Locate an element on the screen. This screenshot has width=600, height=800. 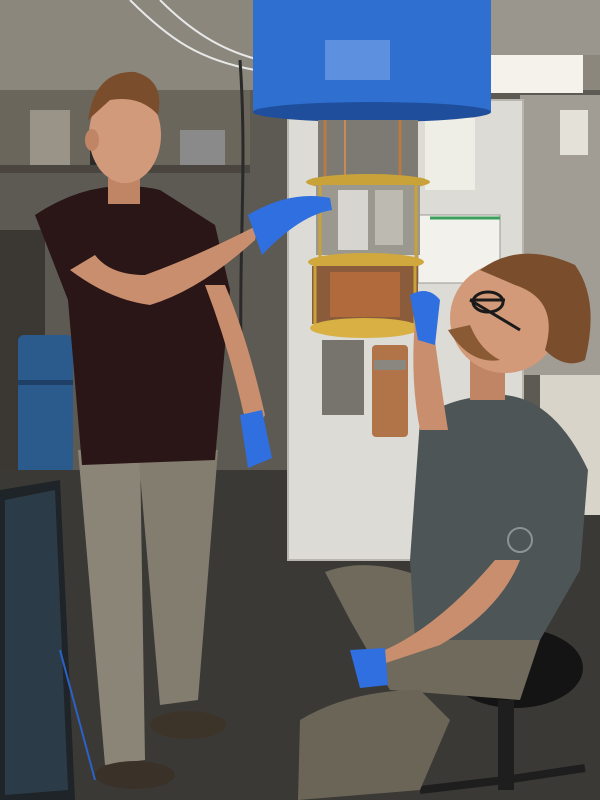
ceiling-light is located at coordinates (535, 74).